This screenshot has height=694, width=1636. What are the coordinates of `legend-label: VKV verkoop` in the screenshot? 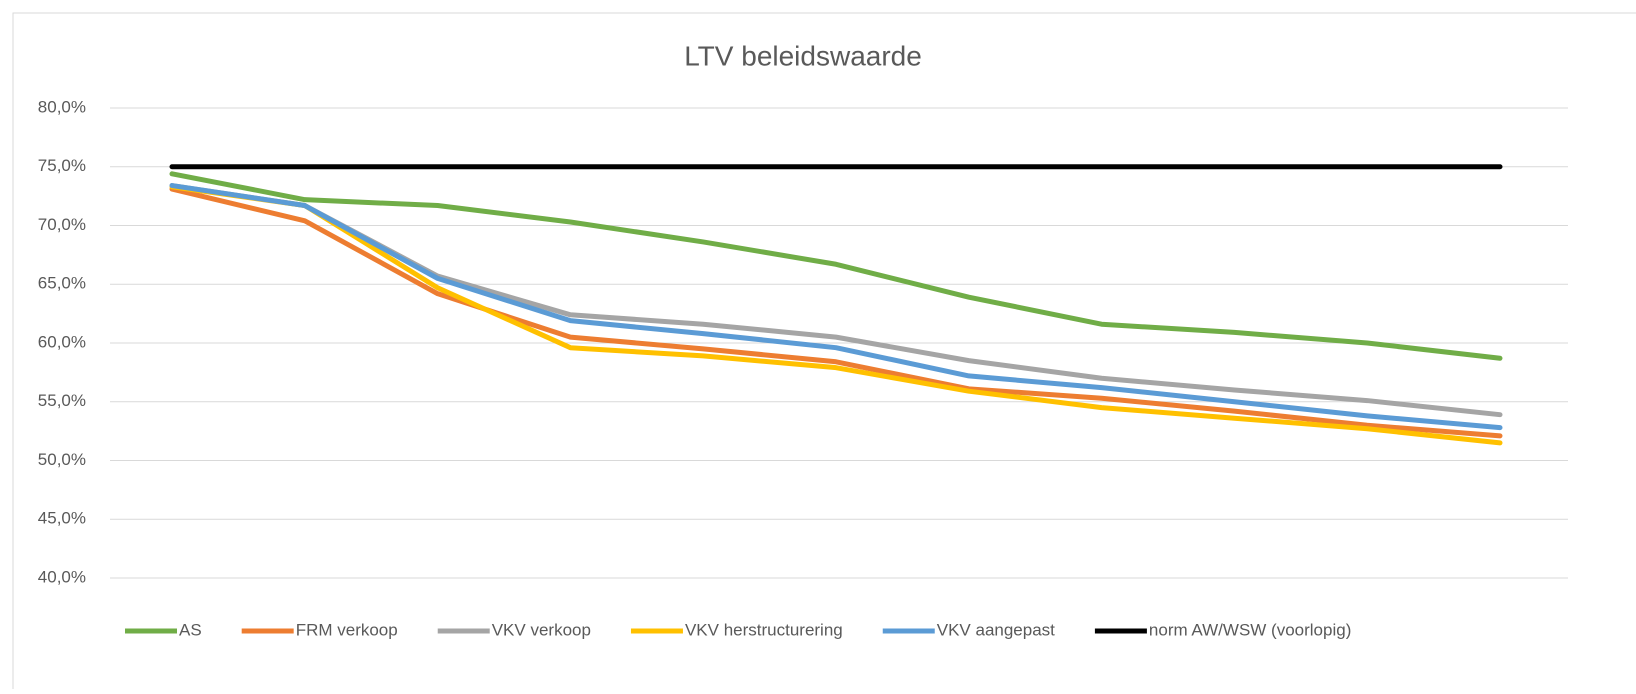 It's located at (541, 629).